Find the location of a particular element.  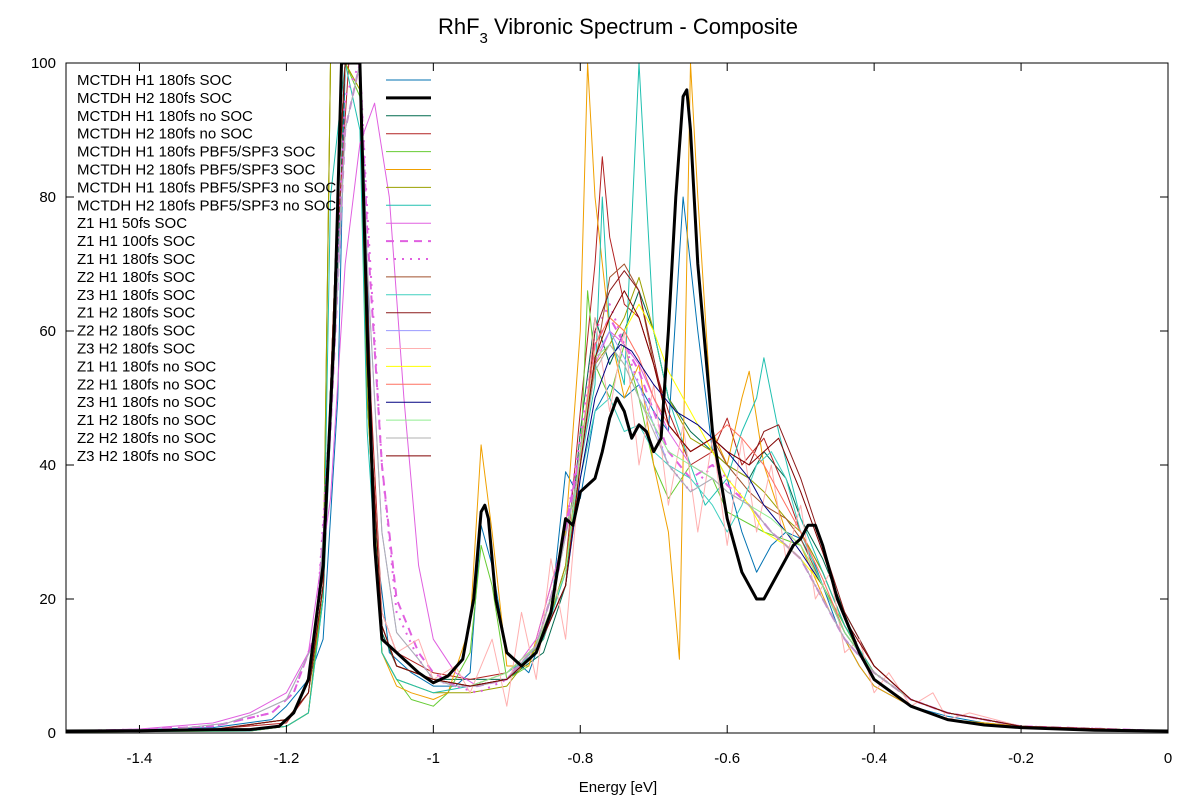

legend-label: Z1 H1 180fs no SOC is located at coordinates (146, 366).